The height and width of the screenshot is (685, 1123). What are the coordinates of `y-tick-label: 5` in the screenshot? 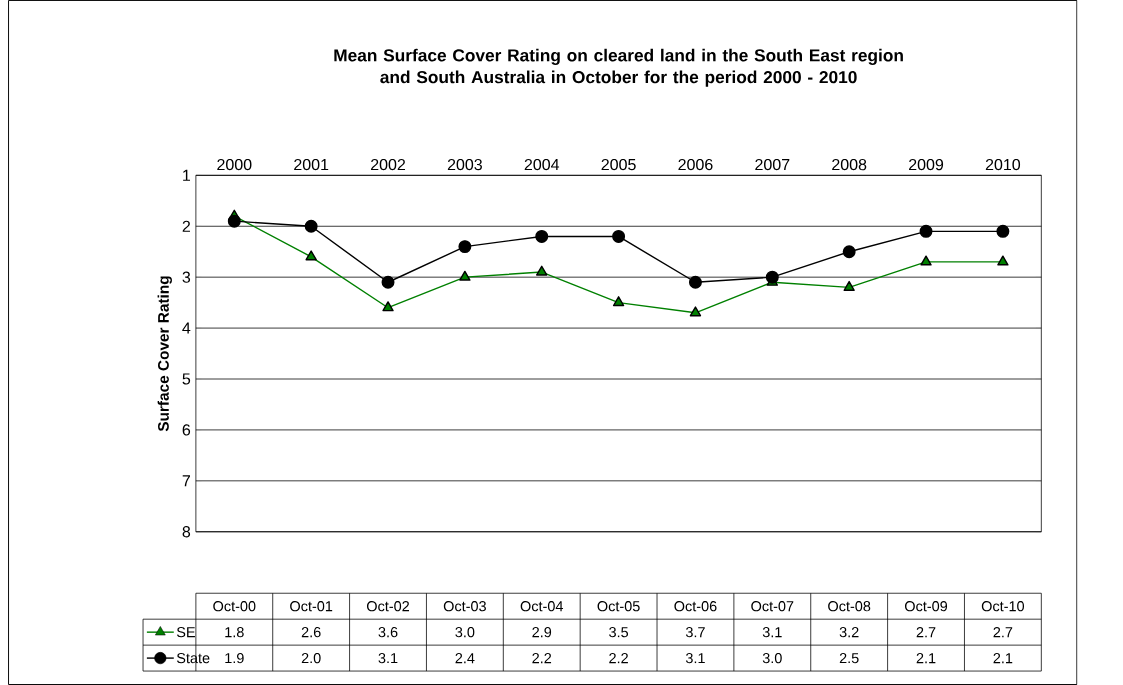 It's located at (186, 379).